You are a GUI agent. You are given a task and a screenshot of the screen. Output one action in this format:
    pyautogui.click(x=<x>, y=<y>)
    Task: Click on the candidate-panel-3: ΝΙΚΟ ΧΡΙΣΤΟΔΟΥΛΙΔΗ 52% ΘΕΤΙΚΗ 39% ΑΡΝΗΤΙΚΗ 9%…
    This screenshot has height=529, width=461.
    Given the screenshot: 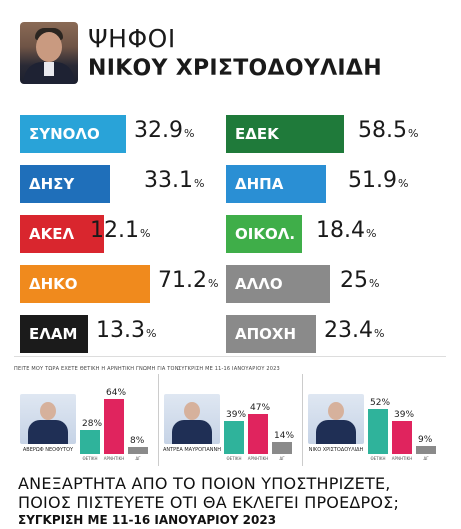 What is the action you would take?
    pyautogui.click(x=374, y=420)
    